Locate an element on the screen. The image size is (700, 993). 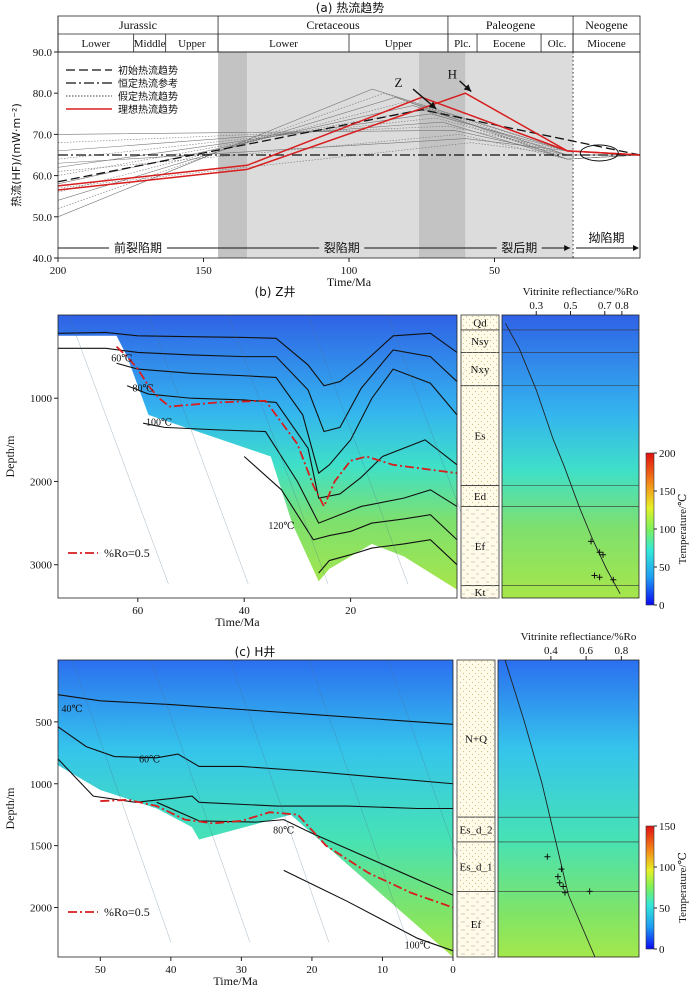
vr-tick-label: 0.5 is located at coordinates (571, 306).